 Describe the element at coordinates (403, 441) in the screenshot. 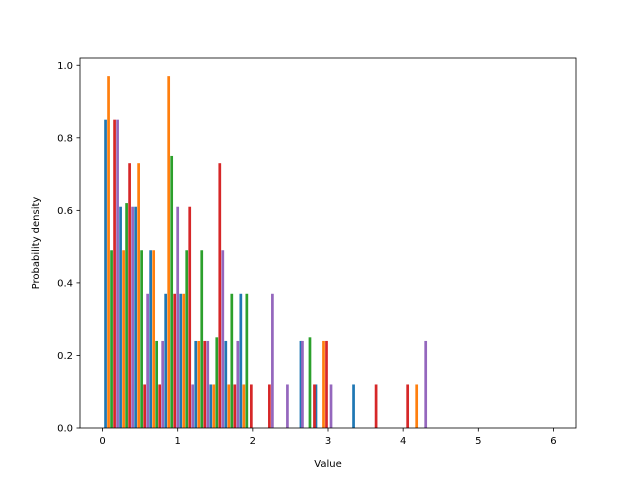

I see `x-tick-label: 4` at that location.